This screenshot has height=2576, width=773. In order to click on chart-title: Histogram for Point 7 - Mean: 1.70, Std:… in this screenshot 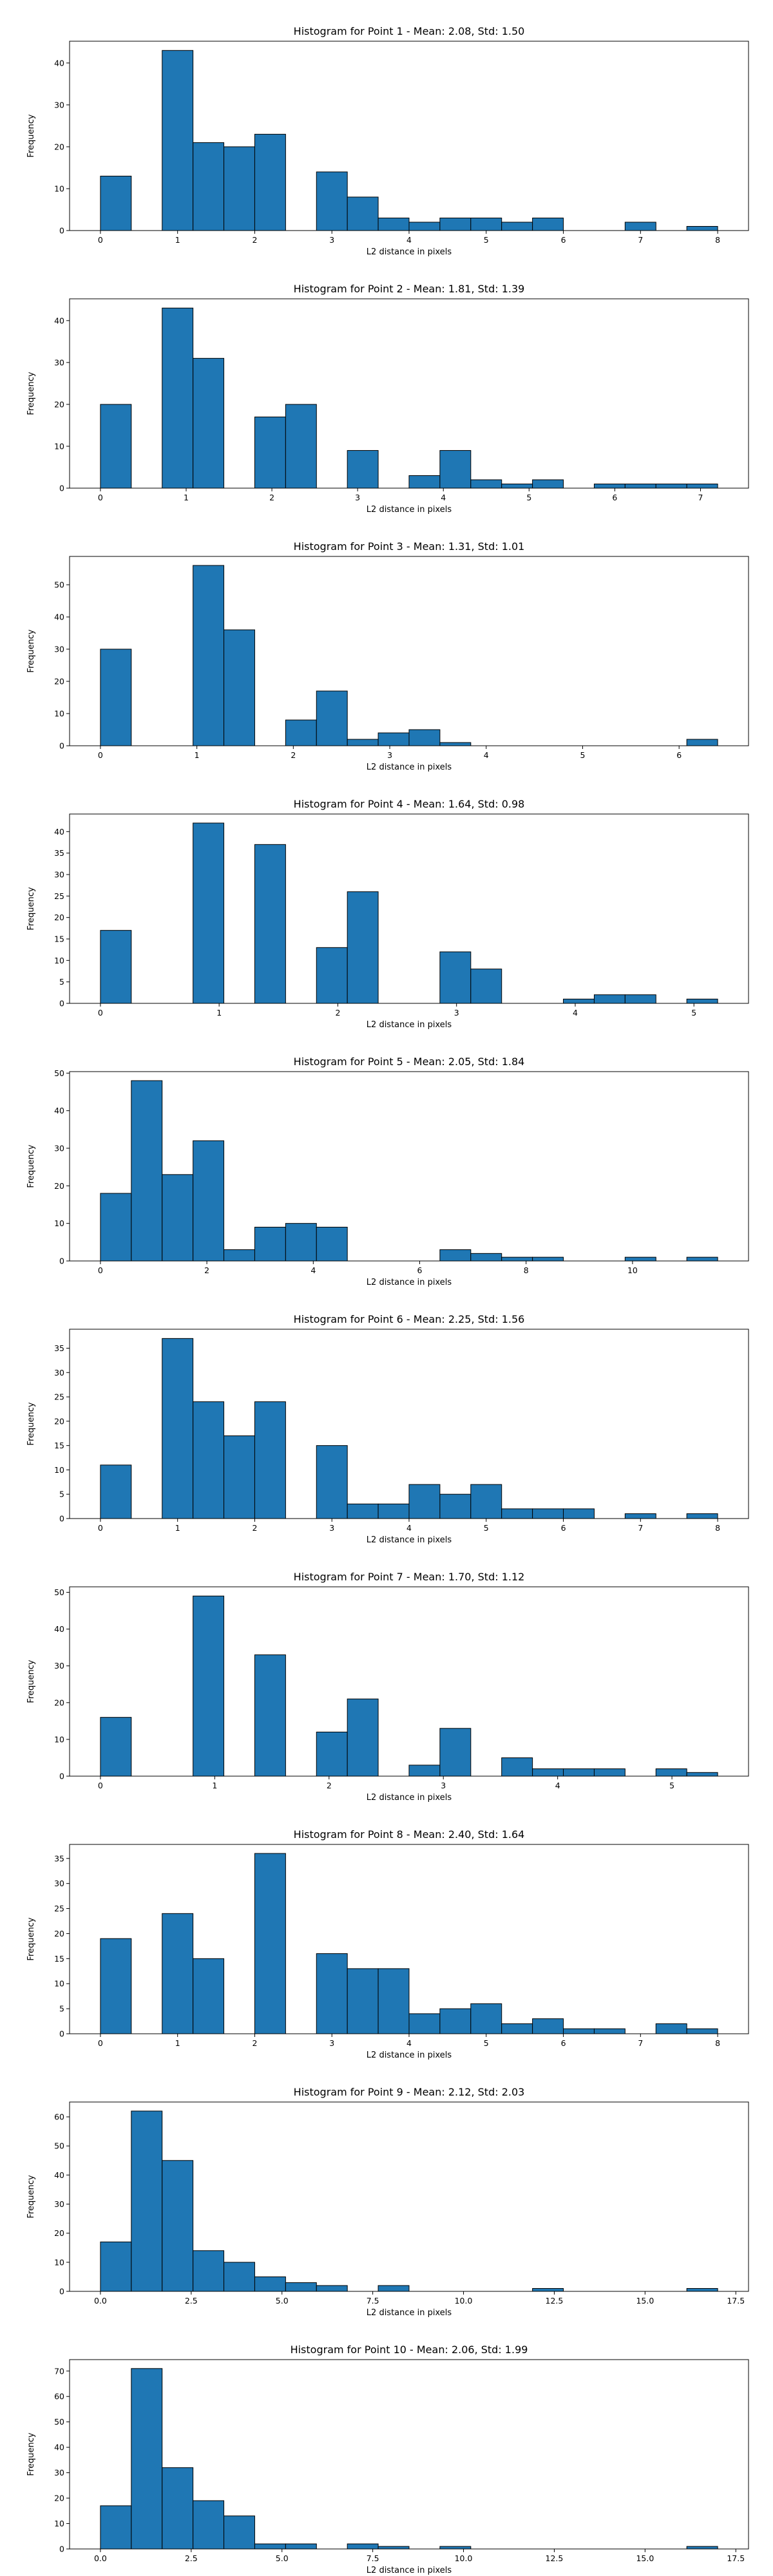, I will do `click(409, 1577)`.